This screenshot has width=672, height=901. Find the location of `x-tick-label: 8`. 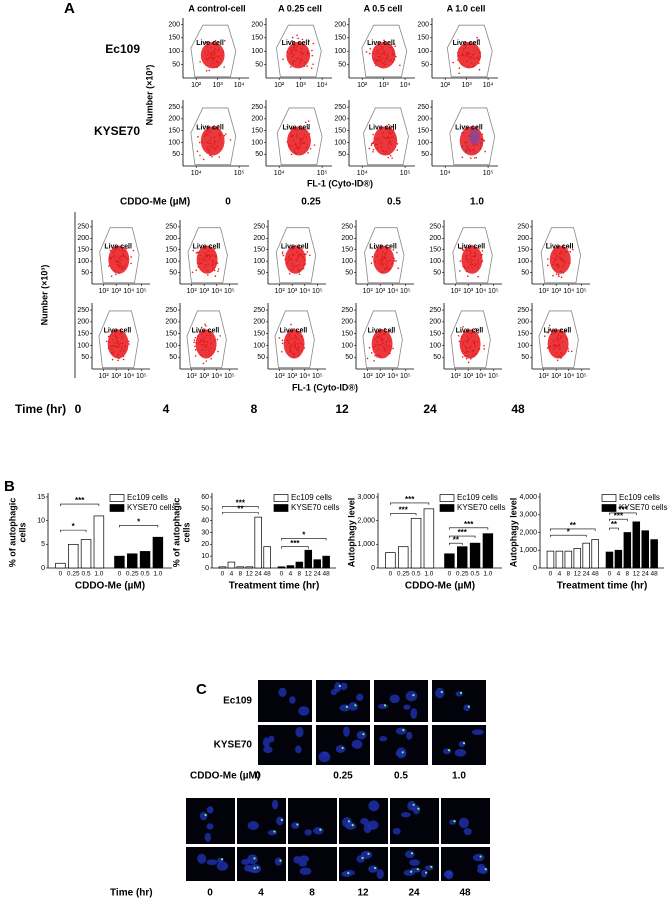

x-tick-label: 8 is located at coordinates (569, 574).